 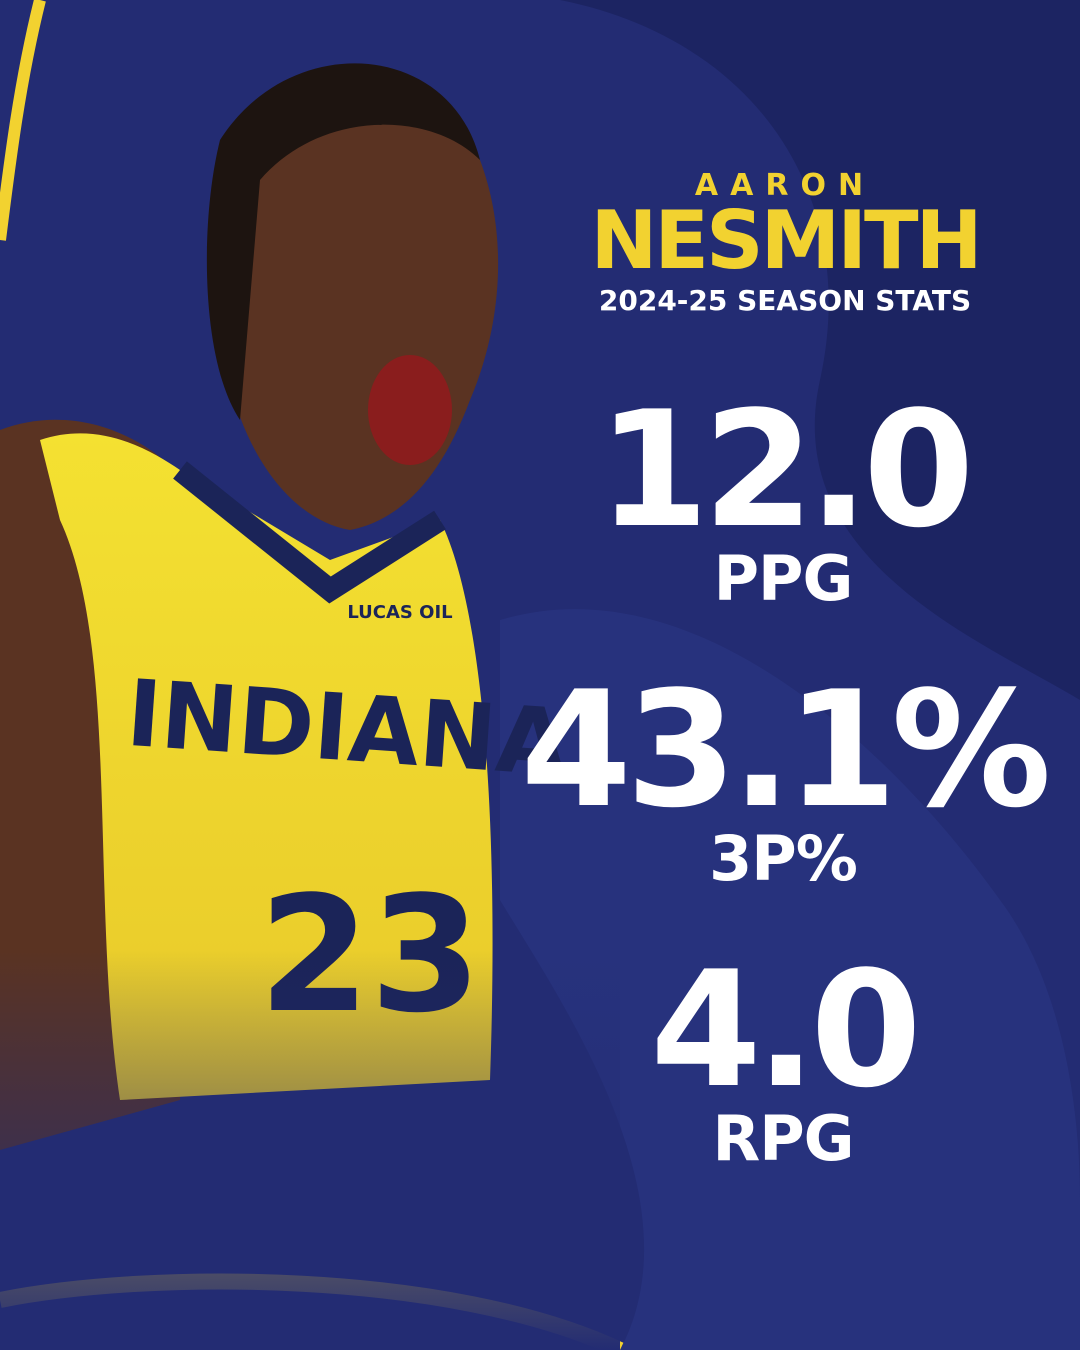 I want to click on stat-value: 12.0, so click(x=783, y=469).